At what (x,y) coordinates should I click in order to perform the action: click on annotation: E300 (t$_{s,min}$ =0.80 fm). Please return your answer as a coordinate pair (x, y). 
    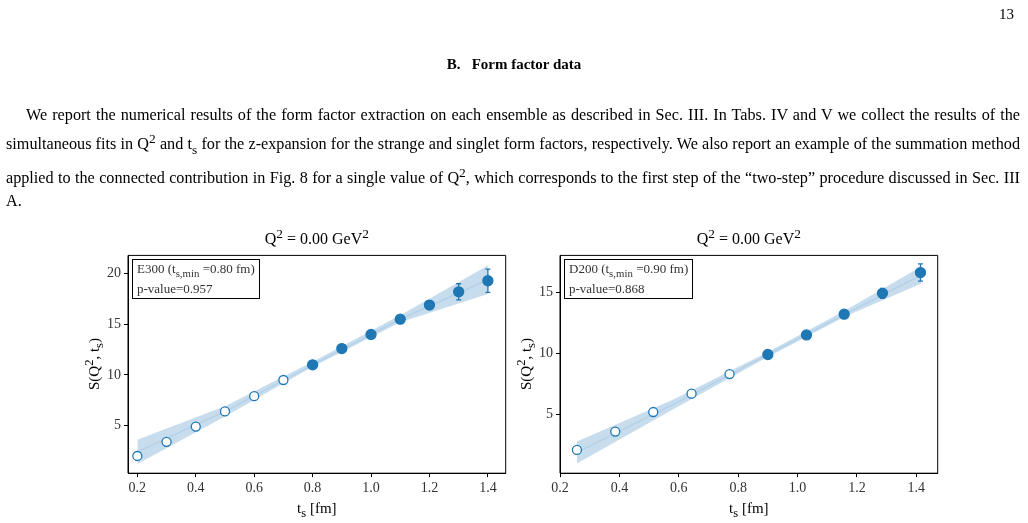
    Looking at the image, I should click on (196, 271).